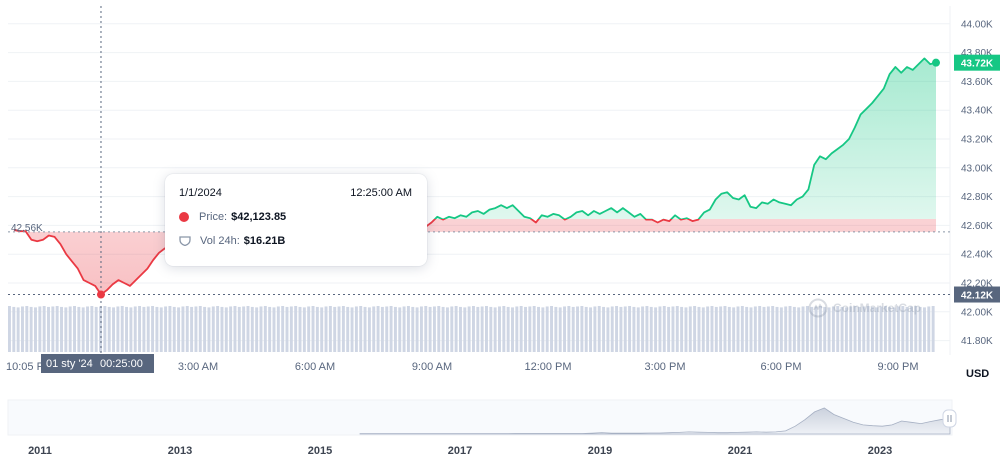 This screenshot has width=1008, height=470. What do you see at coordinates (200, 193) in the screenshot?
I see `tooltip-date: 1/1/2024` at bounding box center [200, 193].